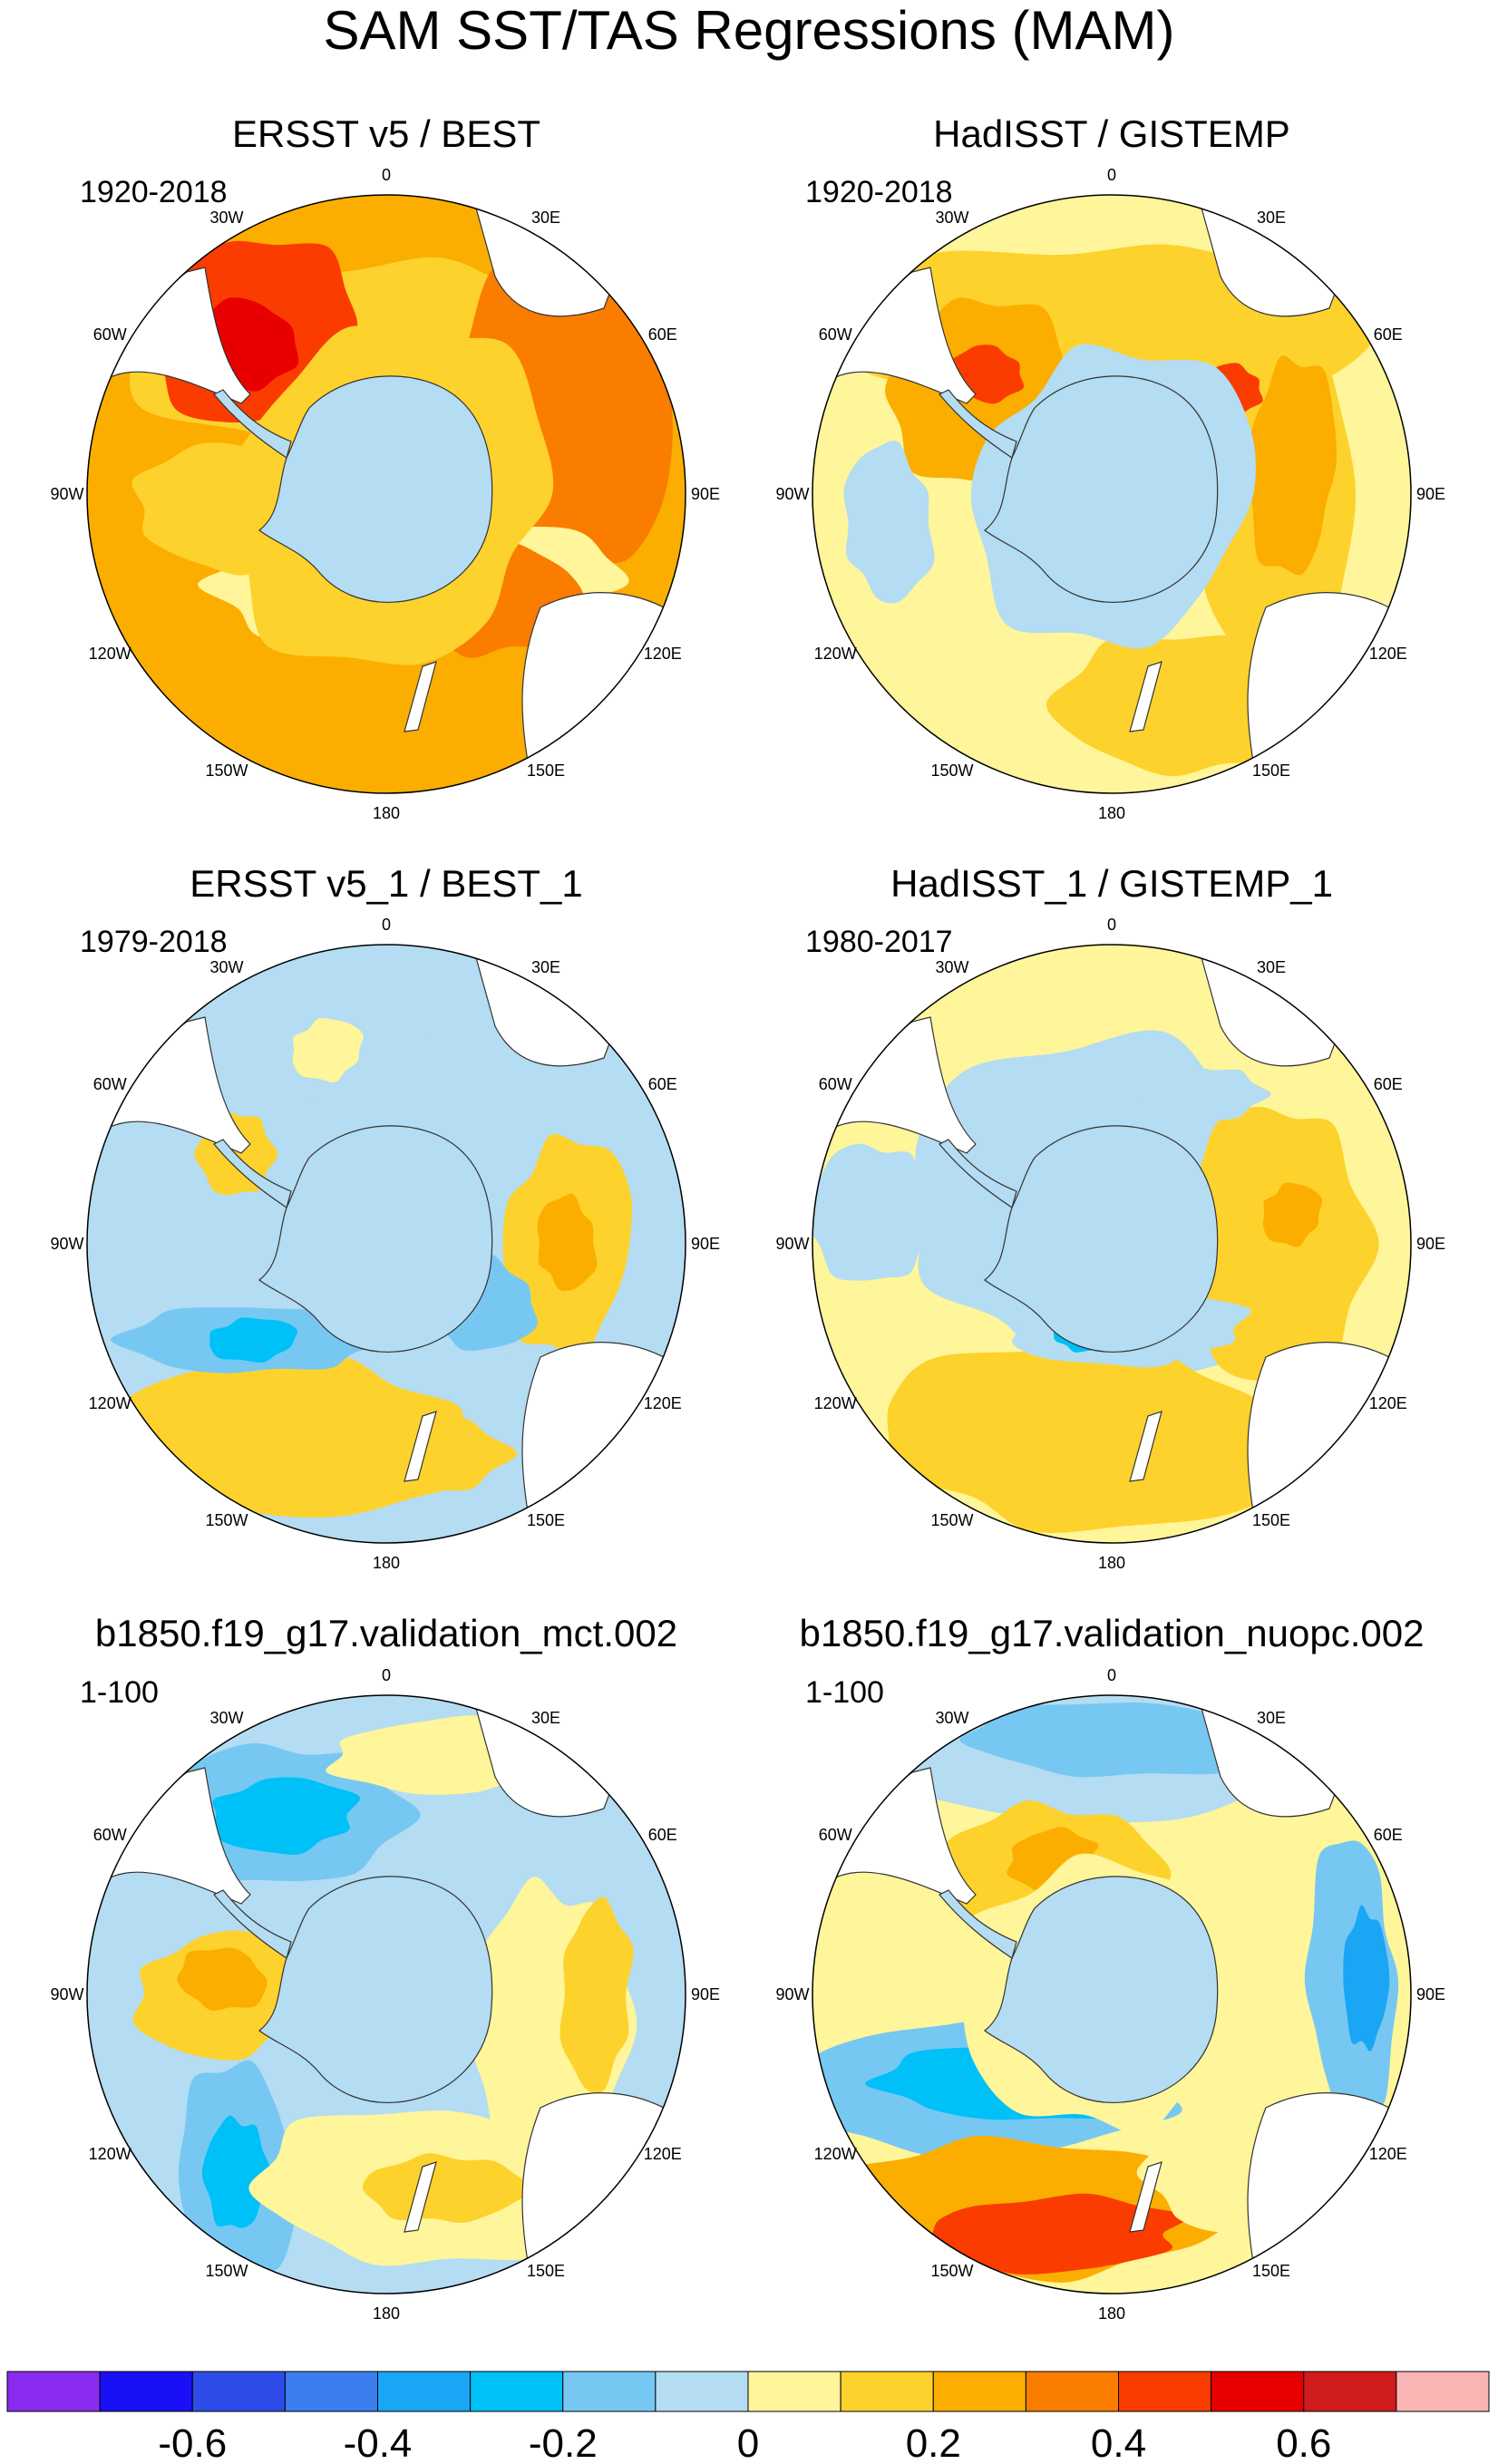 The height and width of the screenshot is (2464, 1498). I want to click on panel-title: ERSST v5_1 / BEST_1, so click(386, 883).